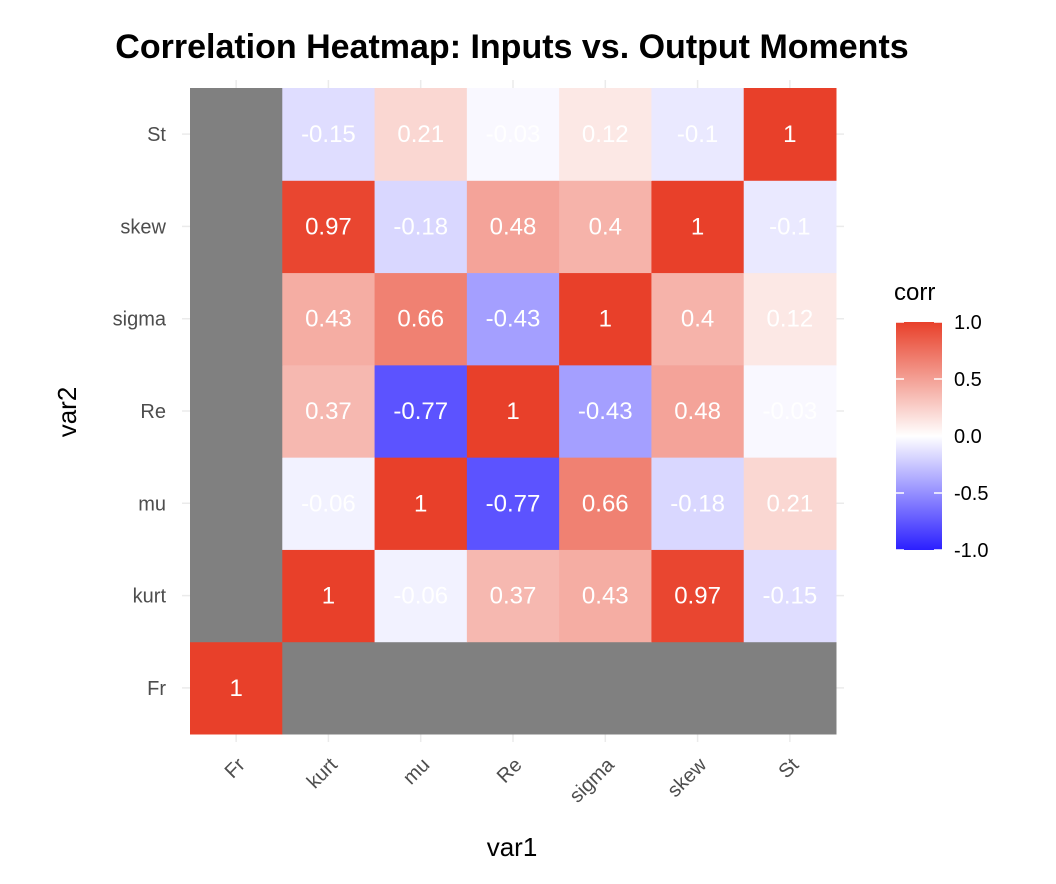  Describe the element at coordinates (971, 551) in the screenshot. I see `legend-tick-label: -1.0` at that location.